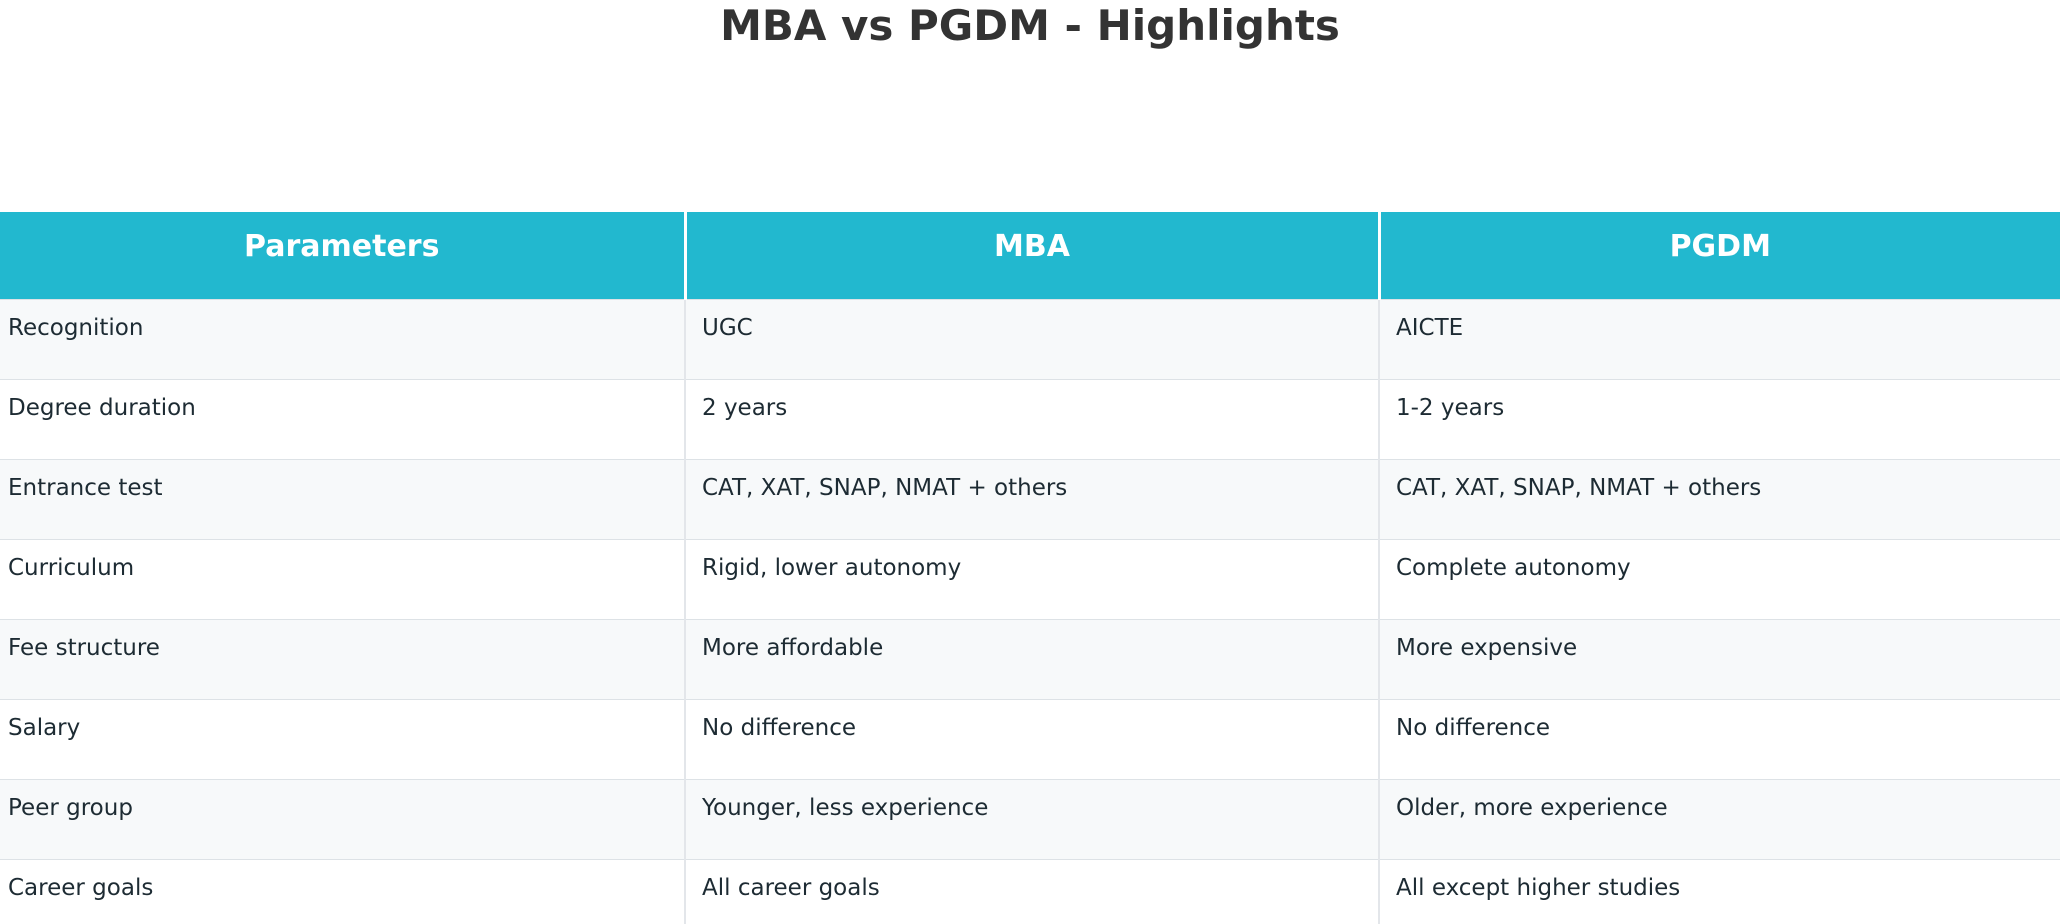  What do you see at coordinates (342, 499) in the screenshot?
I see `row-parameter: Entrance test` at bounding box center [342, 499].